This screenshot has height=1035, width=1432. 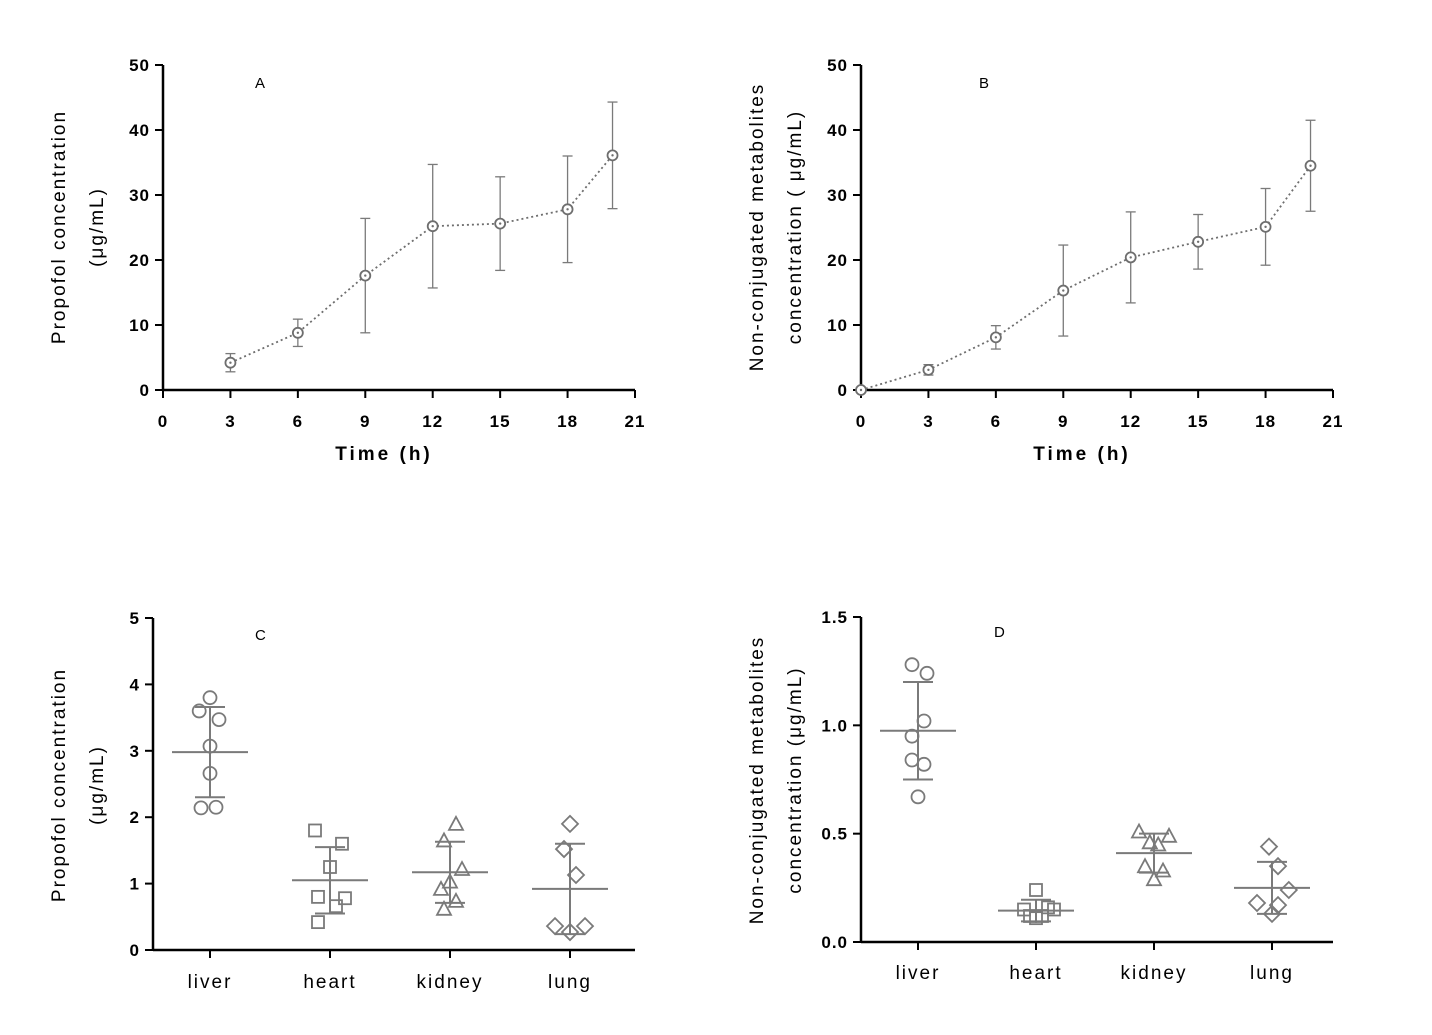 What do you see at coordinates (1086, 278) in the screenshot?
I see `series-line` at bounding box center [1086, 278].